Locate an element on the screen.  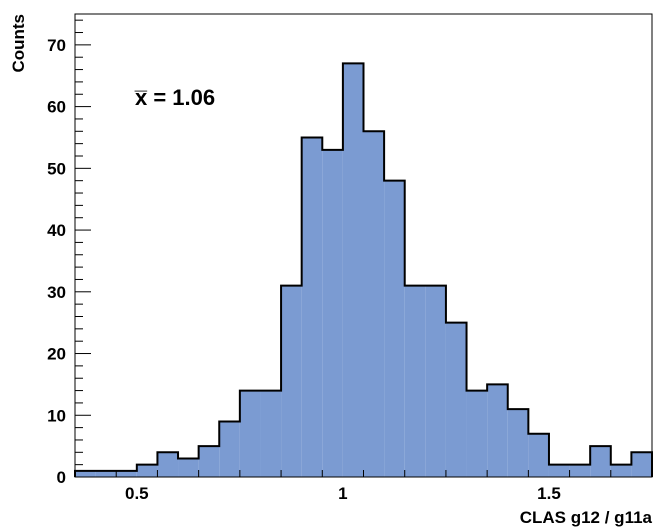
x-tick-label: 1 is located at coordinates (342, 493).